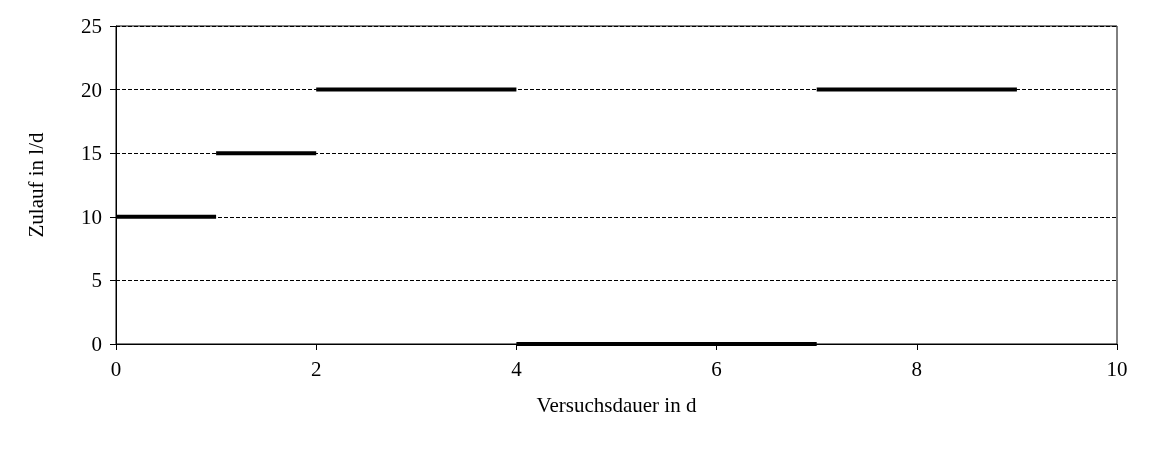 Image resolution: width=1152 pixels, height=463 pixels. I want to click on x-tick-label: 10, so click(1117, 368).